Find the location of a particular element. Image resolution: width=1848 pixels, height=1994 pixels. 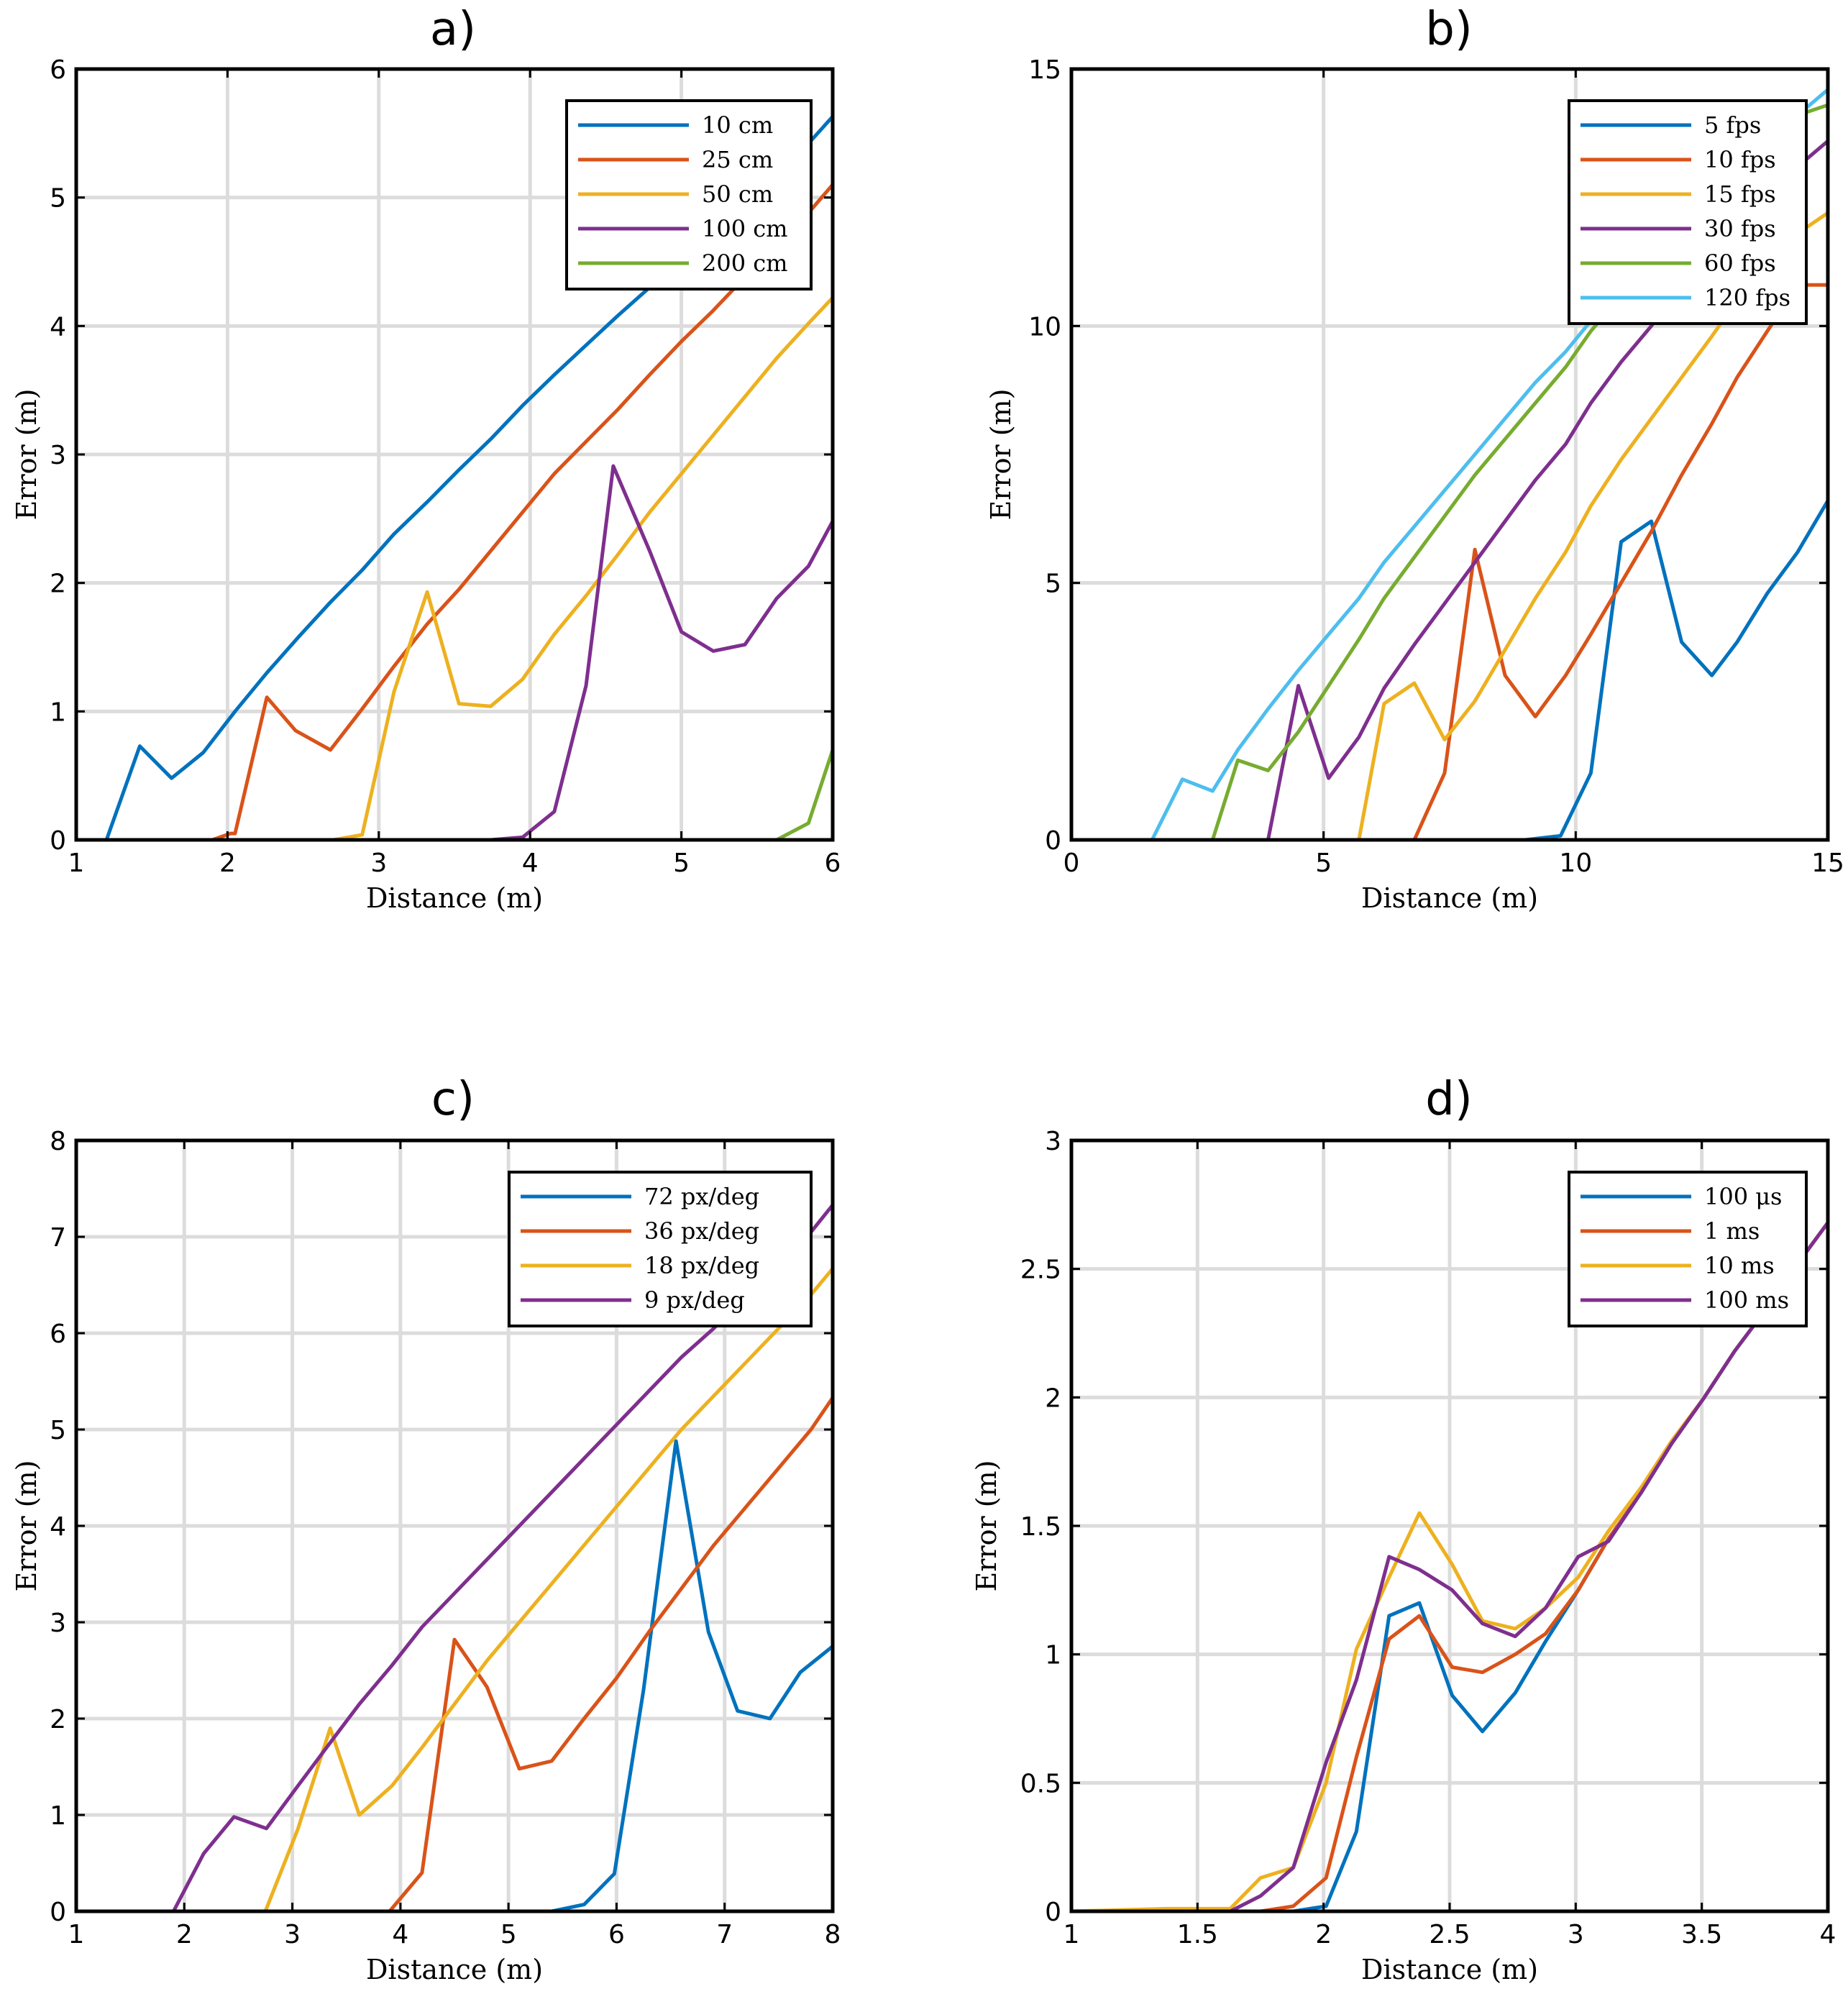

panel-a-title: a) is located at coordinates (453, 29).